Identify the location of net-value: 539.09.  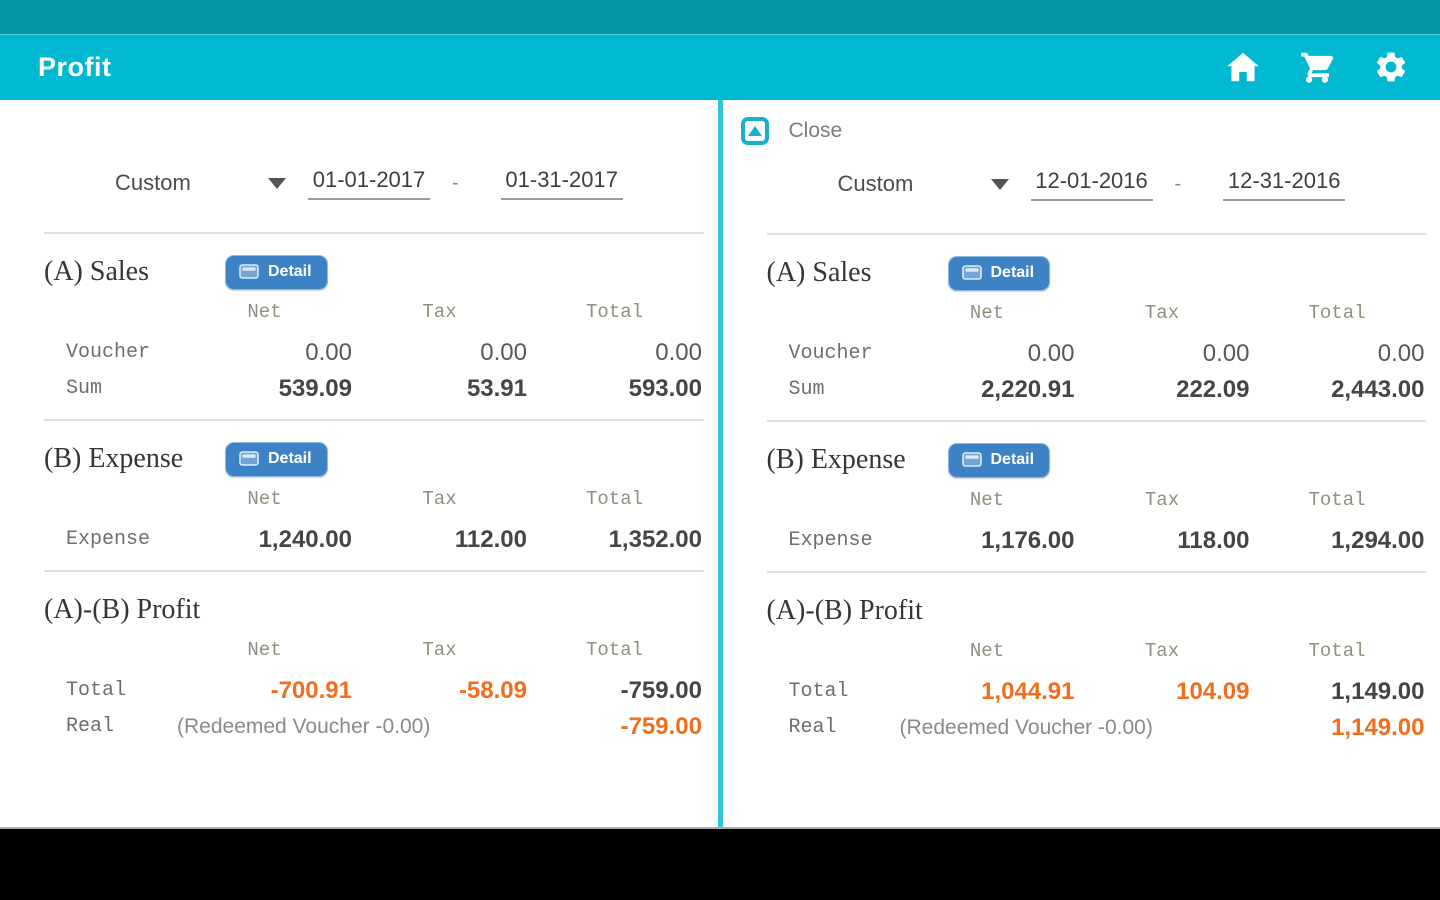
(315, 388).